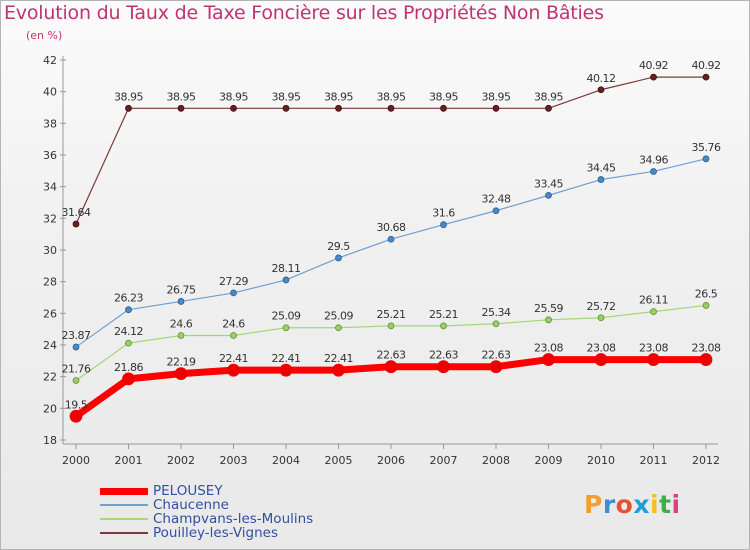  I want to click on logo-letter: r, so click(609, 504).